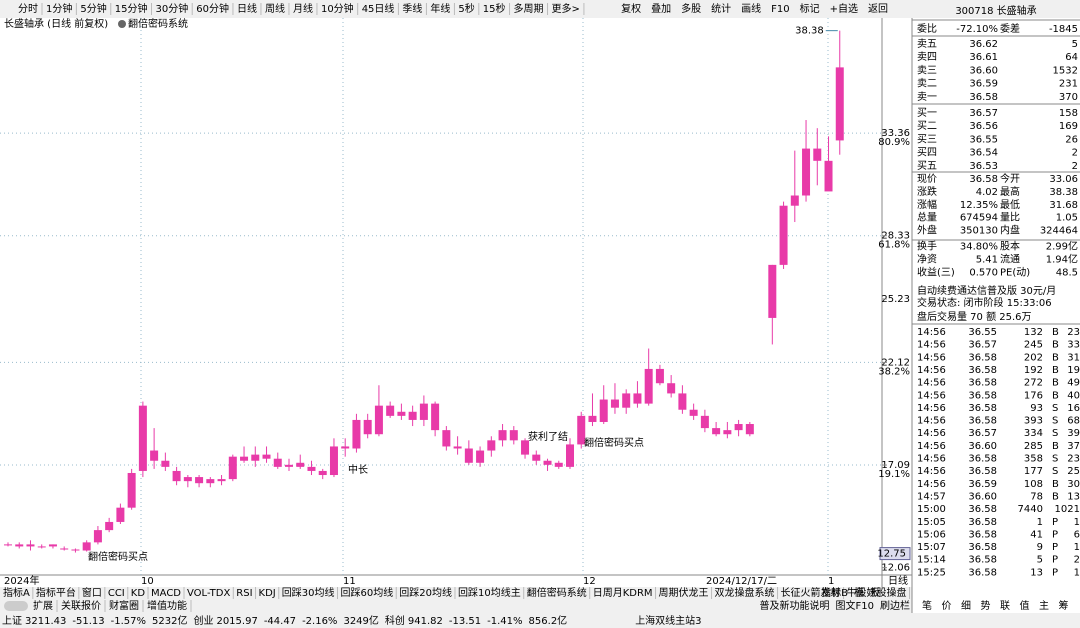 Image resolution: width=1080 pixels, height=628 pixels. I want to click on indicator-tab: 长征火箭发射, so click(811, 592).